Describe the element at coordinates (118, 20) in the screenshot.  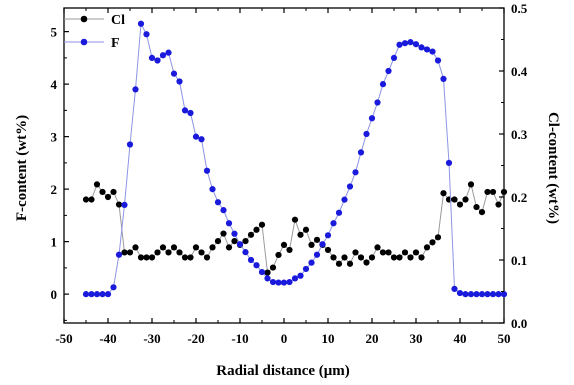
I see `legend-label-cl: Cl` at that location.